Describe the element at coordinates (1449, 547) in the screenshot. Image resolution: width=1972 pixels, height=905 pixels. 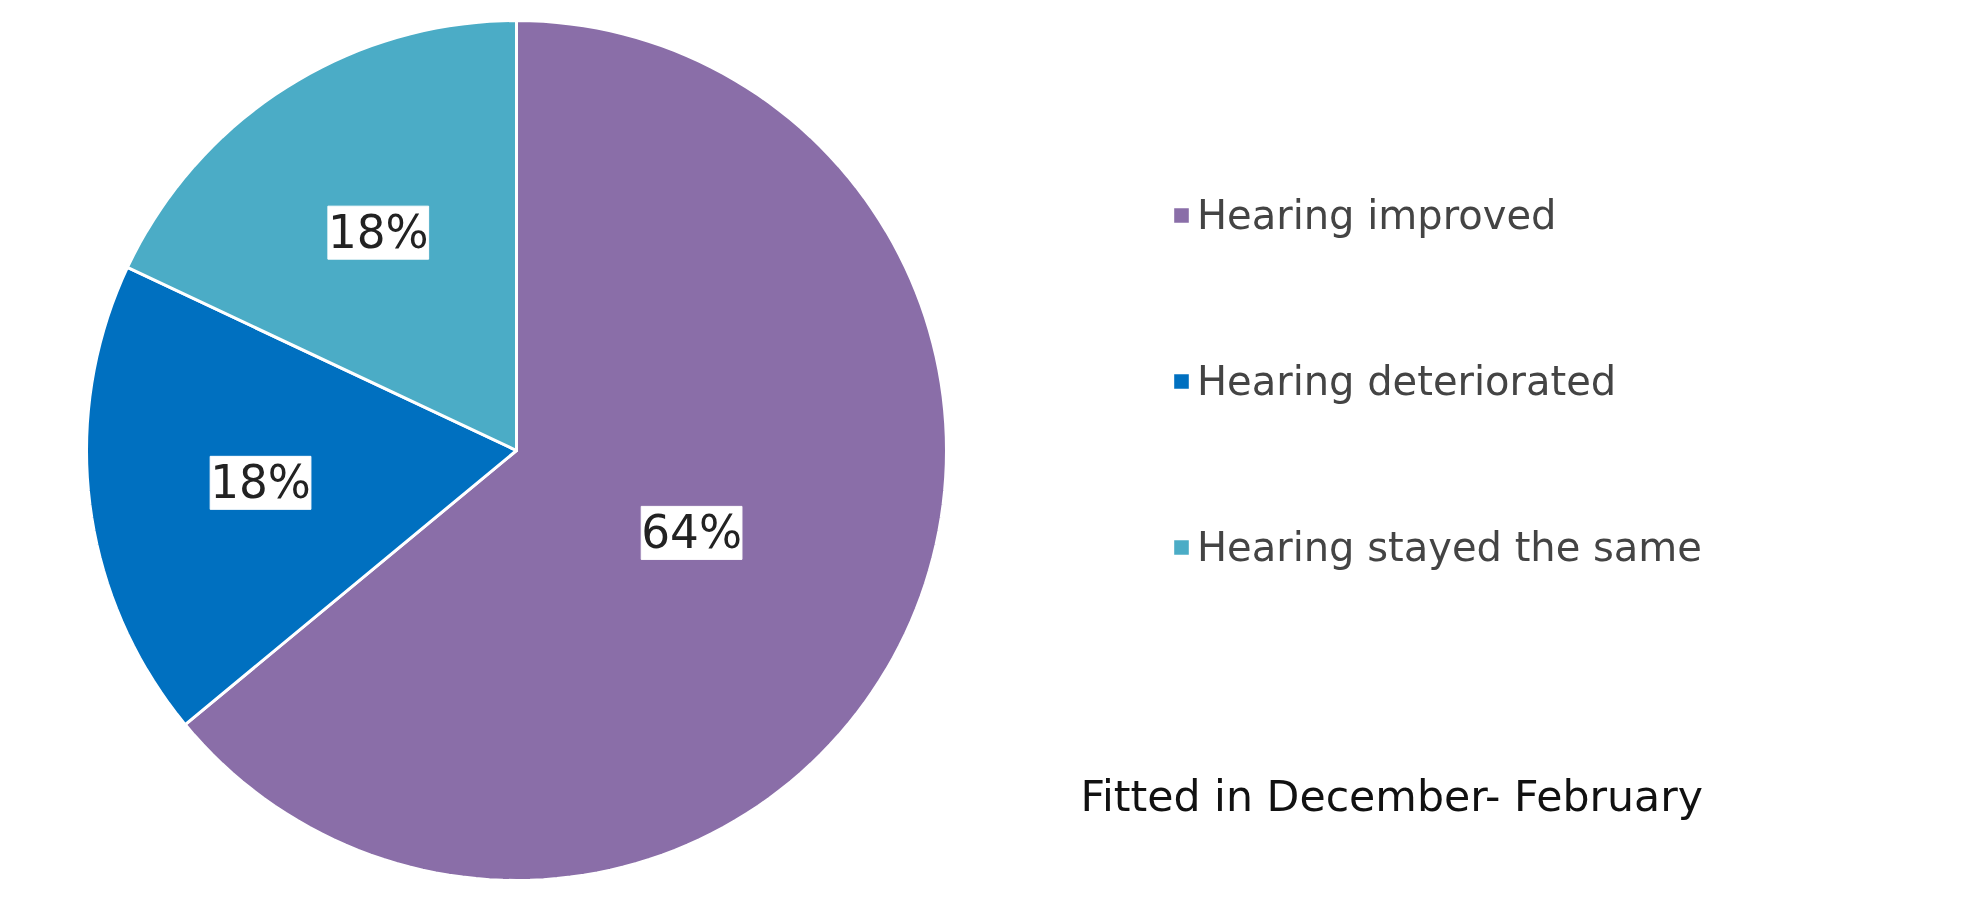
I see `legend-label: Hearing stayed the same` at that location.